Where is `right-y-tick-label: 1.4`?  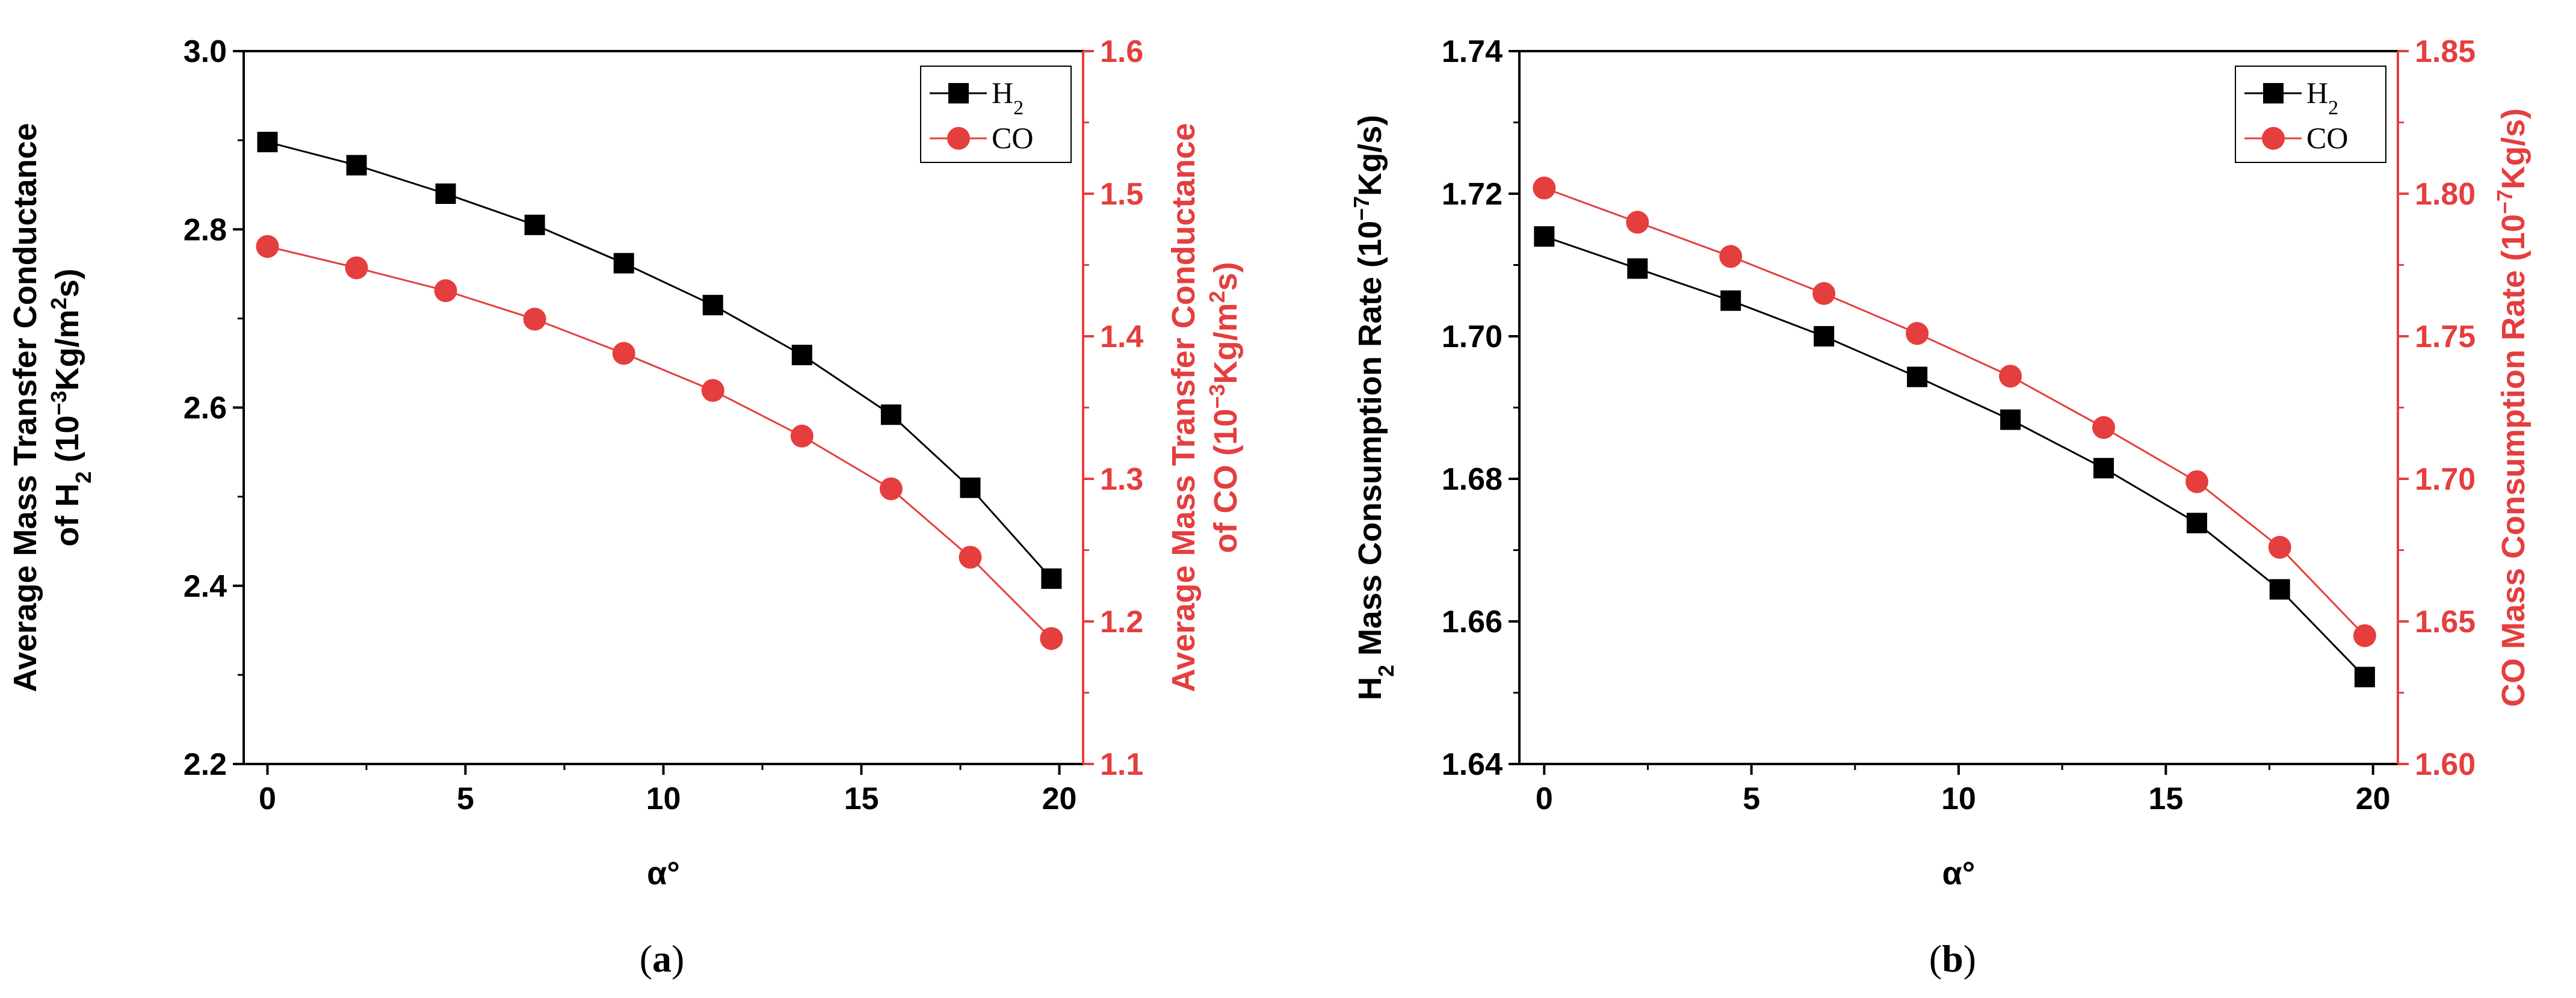 right-y-tick-label: 1.4 is located at coordinates (1121, 337).